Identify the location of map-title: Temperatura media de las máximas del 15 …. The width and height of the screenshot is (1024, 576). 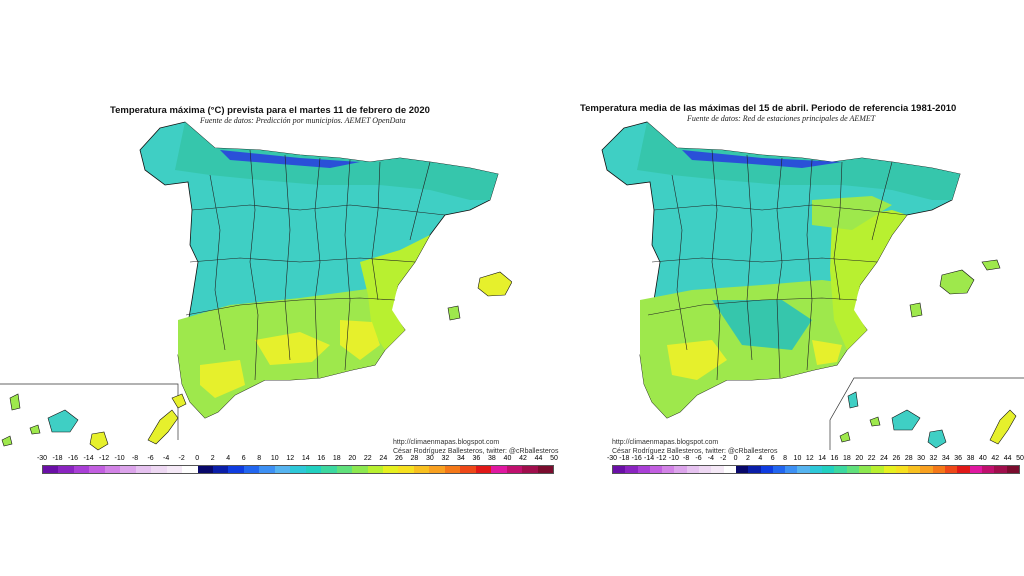
(768, 108).